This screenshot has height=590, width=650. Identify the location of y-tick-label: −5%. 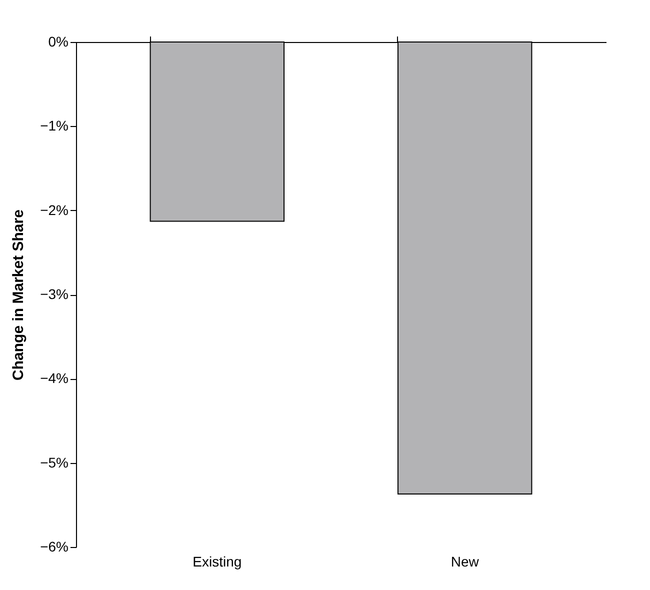
(54, 462).